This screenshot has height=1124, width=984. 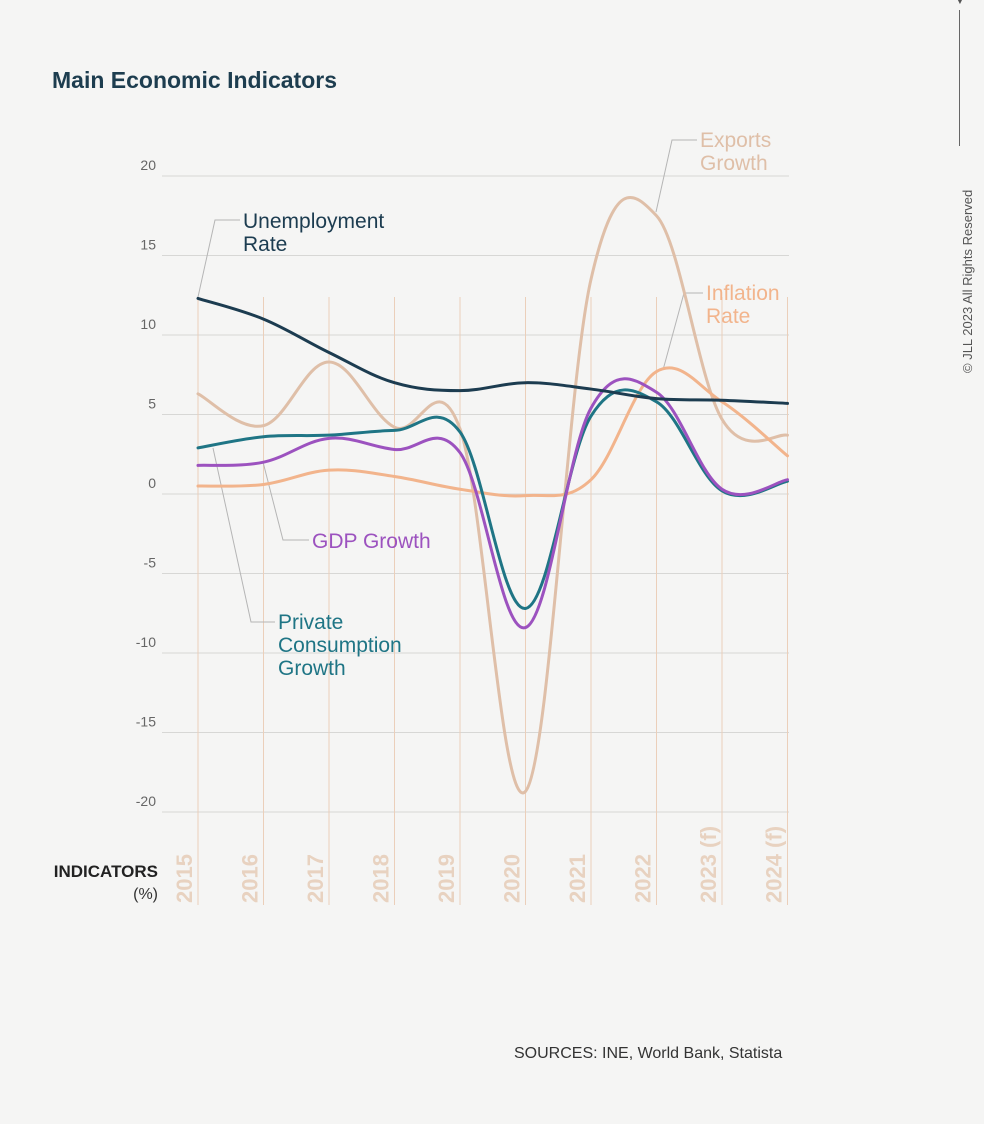 I want to click on series-line-inflation-rate, so click(x=492, y=432).